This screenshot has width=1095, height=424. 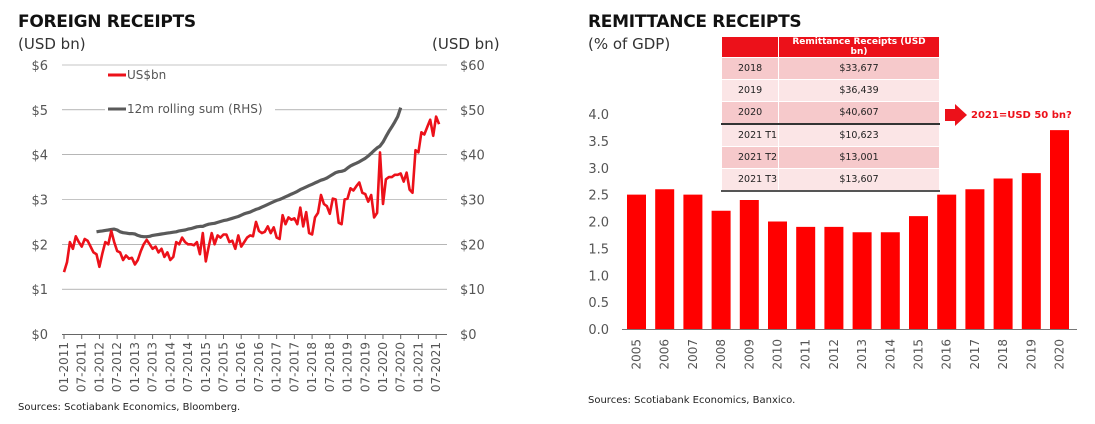 What do you see at coordinates (472, 245) in the screenshot?
I see `y2-tick-label: $20` at bounding box center [472, 245].